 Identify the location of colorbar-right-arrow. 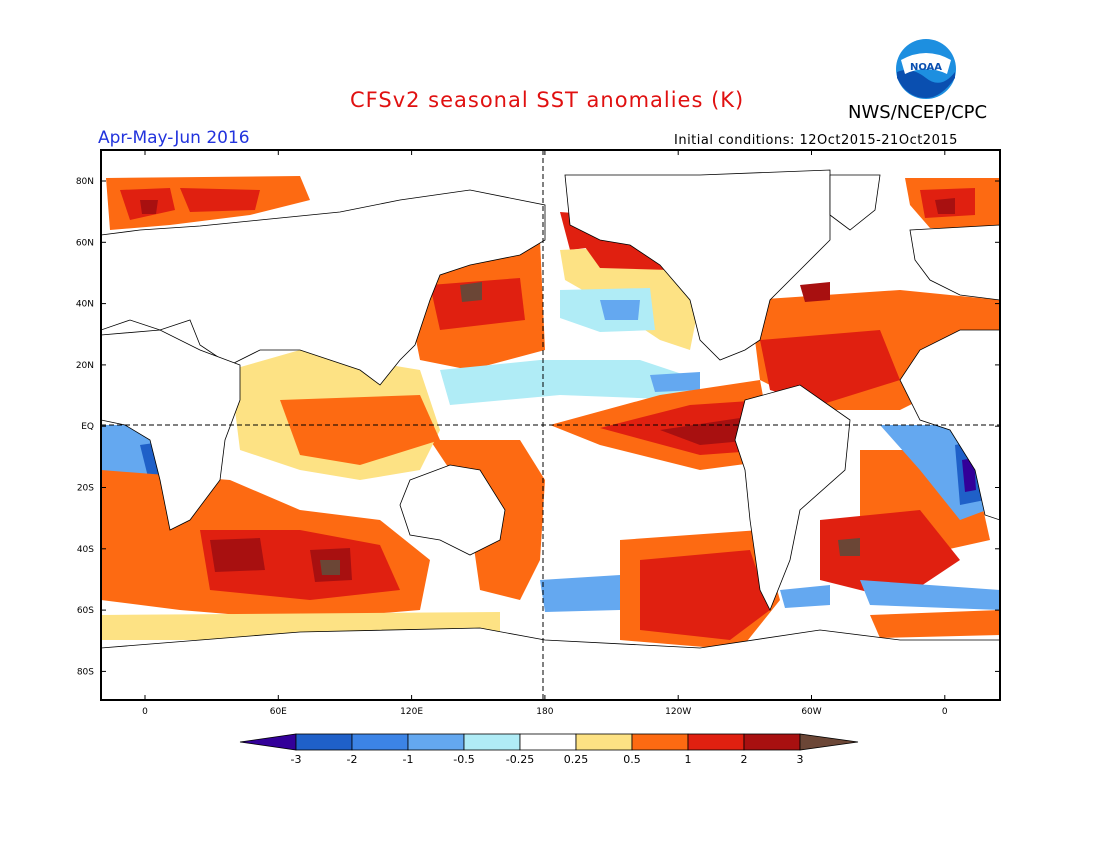
(829, 742).